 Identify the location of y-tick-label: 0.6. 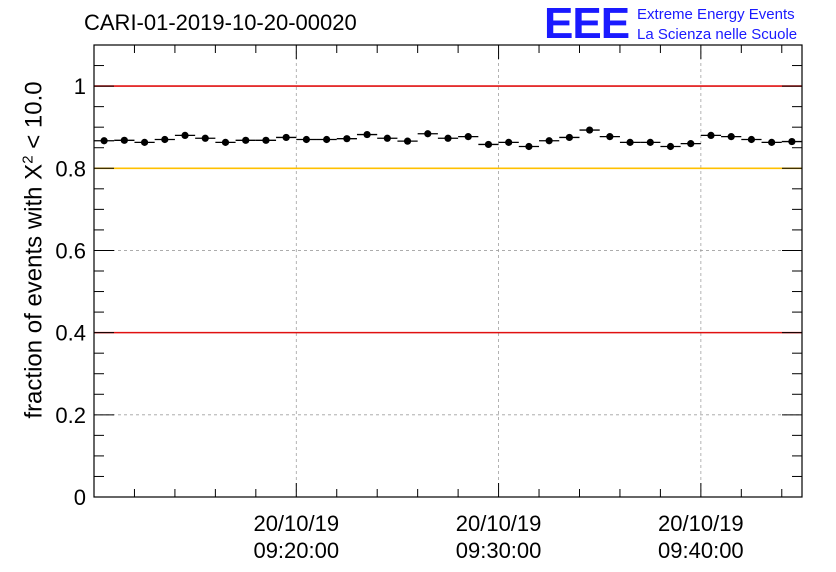
(70, 250).